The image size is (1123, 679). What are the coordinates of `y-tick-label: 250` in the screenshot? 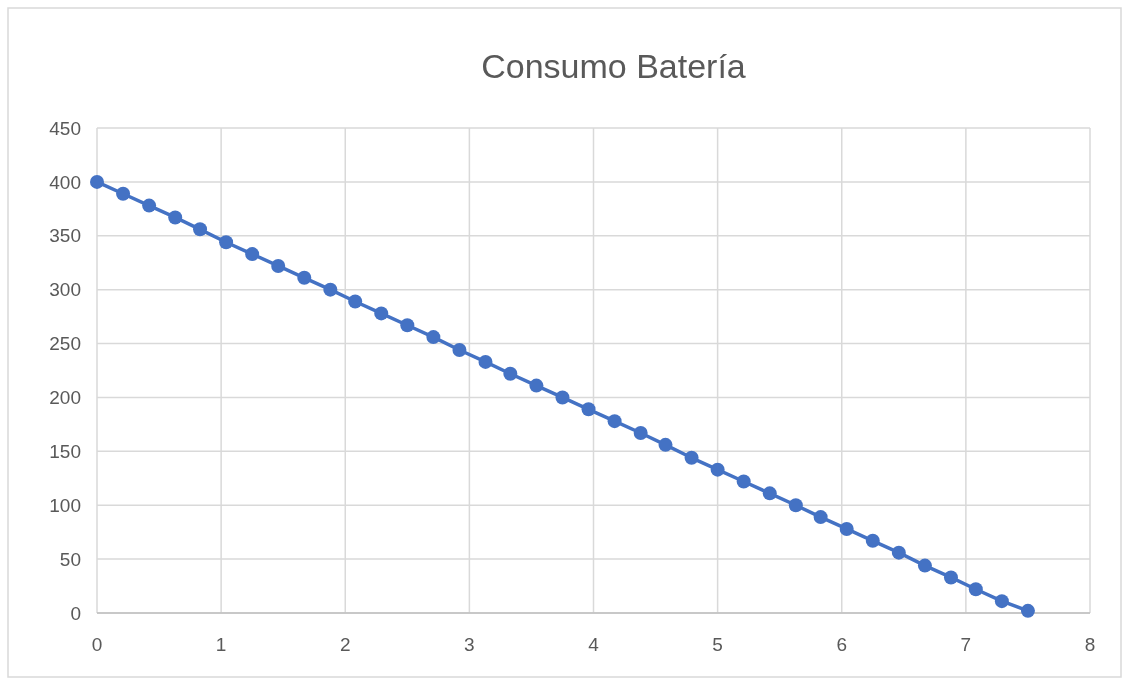 It's located at (65, 344).